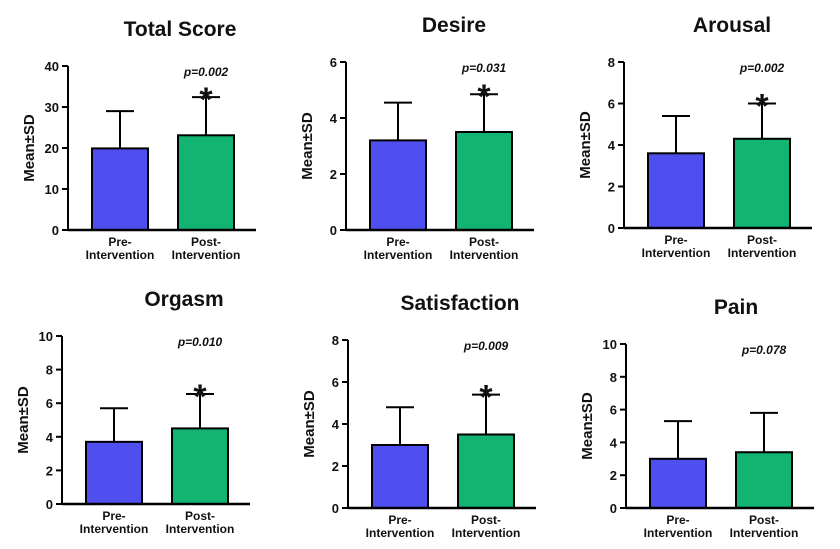 This screenshot has width=840, height=549. I want to click on y-tick-label: 30, so click(52, 107).